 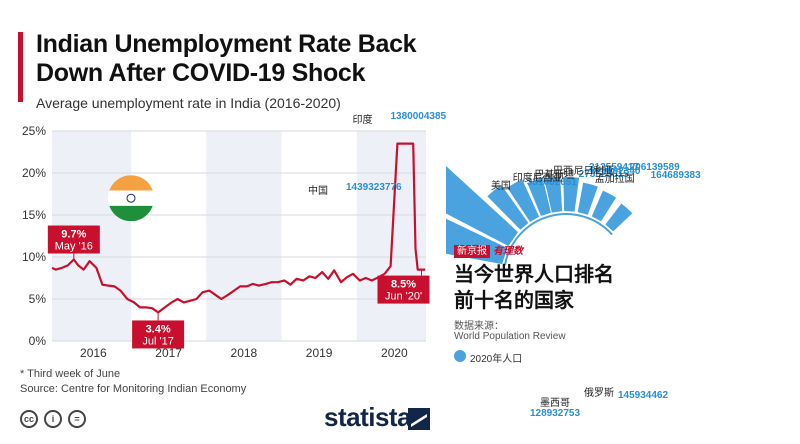 I want to click on annotation-date: May '16, so click(x=74, y=247).